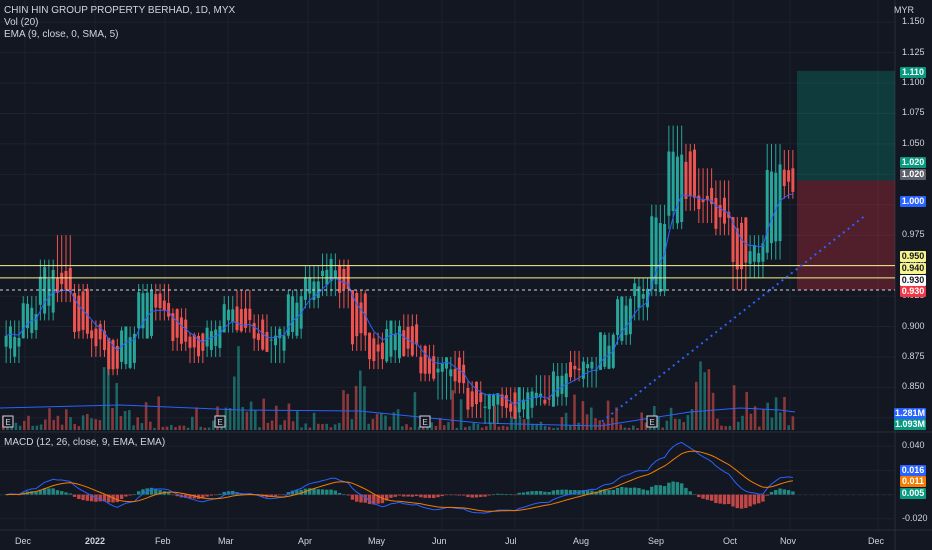 Image resolution: width=932 pixels, height=550 pixels. What do you see at coordinates (85, 442) in the screenshot?
I see `macd-legend: MACD (12, 26, close, 9, EMA, EMA)` at bounding box center [85, 442].